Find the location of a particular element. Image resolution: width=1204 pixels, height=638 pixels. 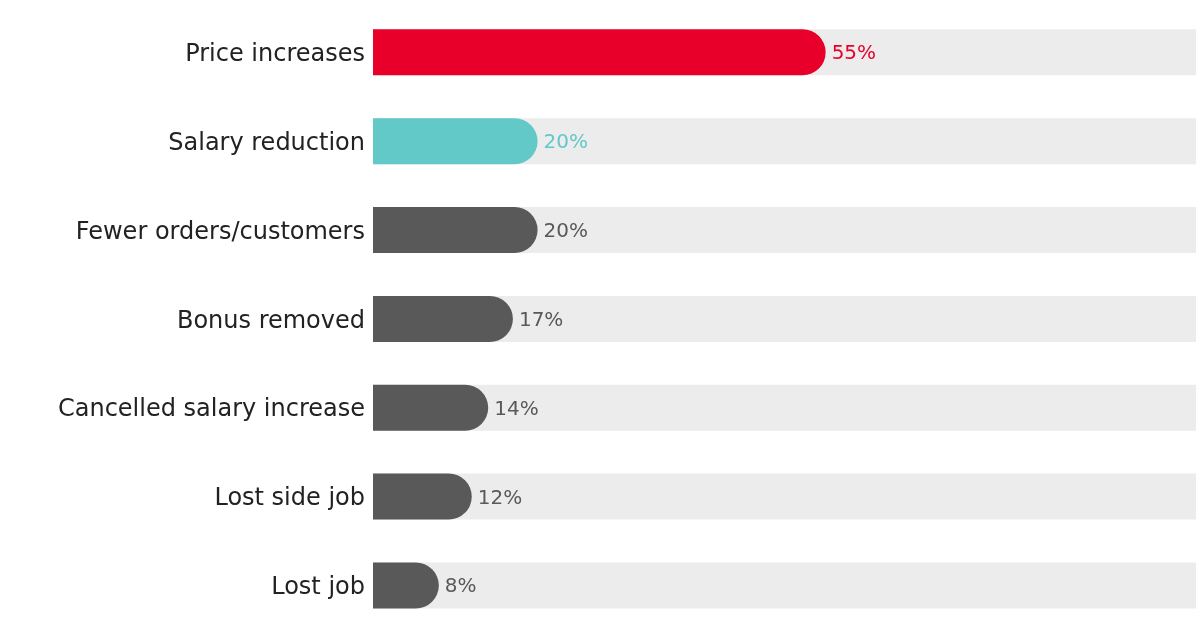

y-tick-label: Price increases is located at coordinates (275, 52).